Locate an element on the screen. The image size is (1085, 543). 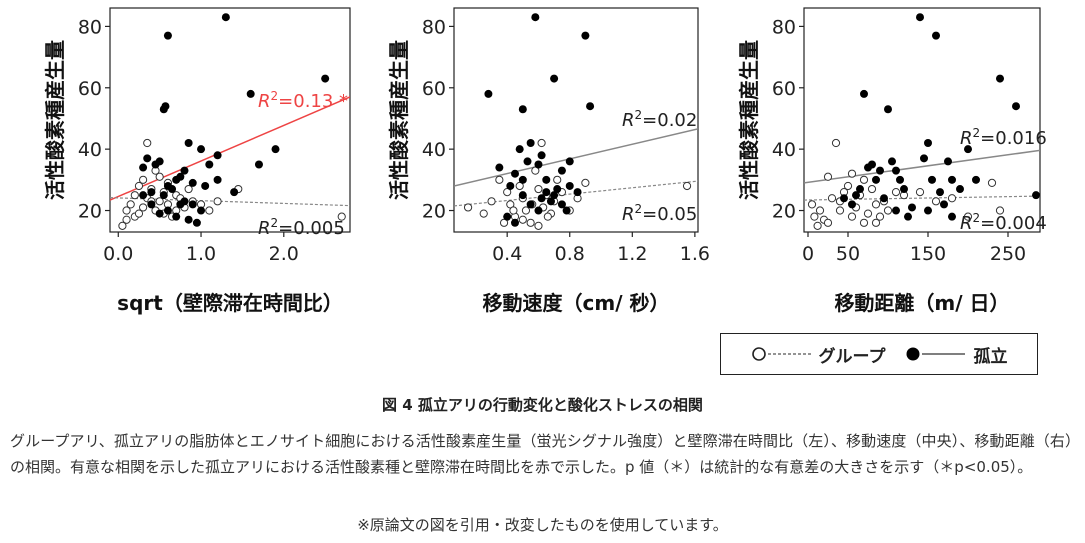
x-tick-label: 0.4 is located at coordinates (507, 254).